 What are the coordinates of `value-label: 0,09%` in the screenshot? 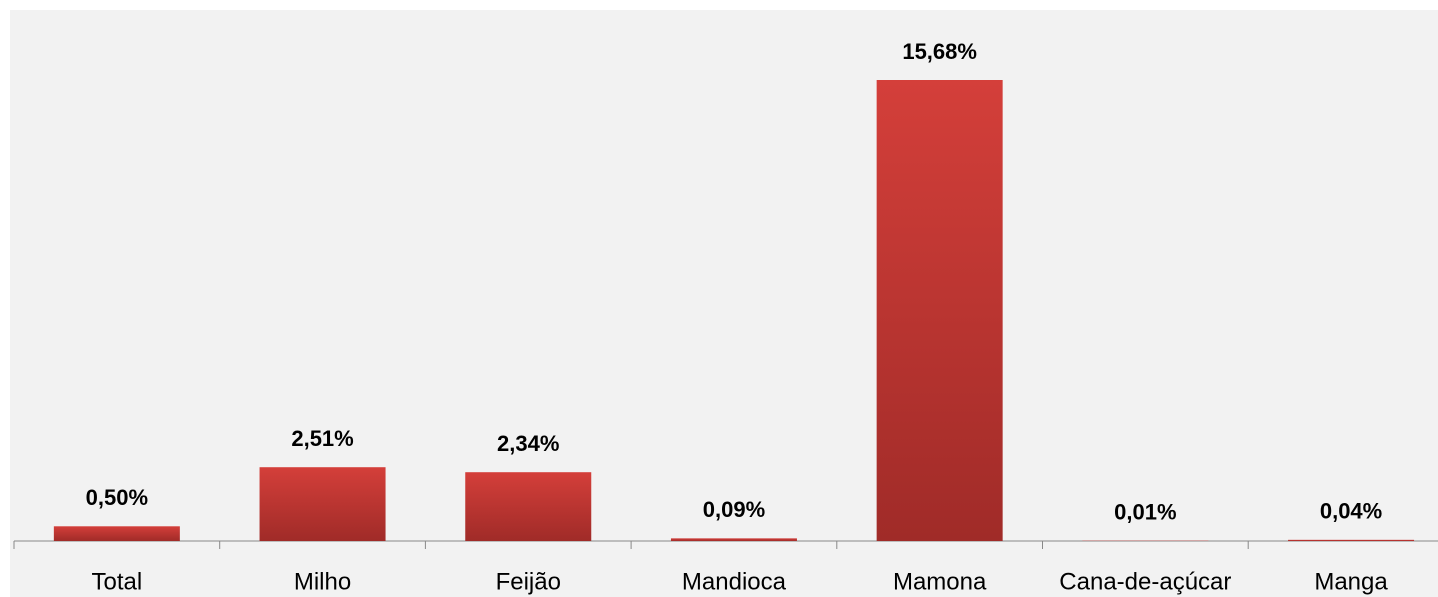 It's located at (734, 509).